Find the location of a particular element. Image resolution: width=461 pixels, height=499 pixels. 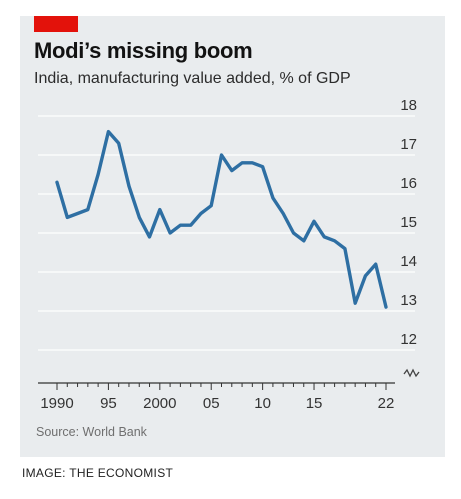

y-tick-label: 18 is located at coordinates (408, 105).